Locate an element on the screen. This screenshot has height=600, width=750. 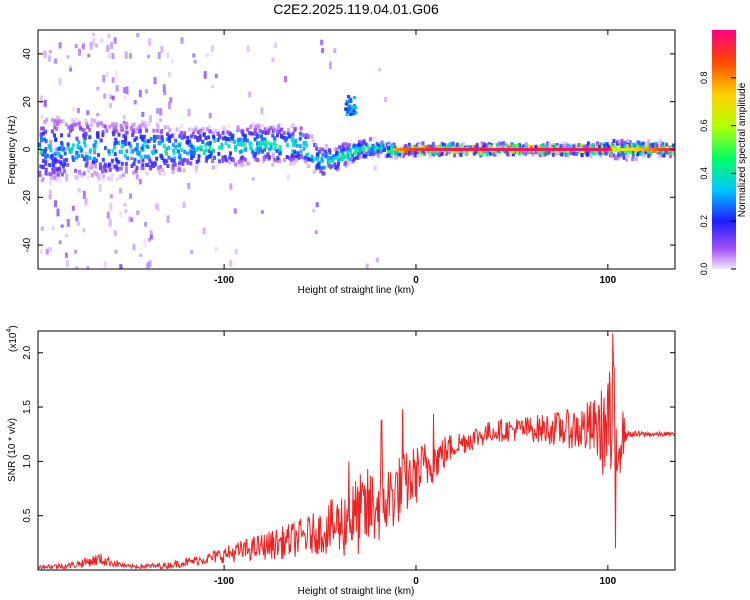
y-tick-label: 0.5 is located at coordinates (27, 515).